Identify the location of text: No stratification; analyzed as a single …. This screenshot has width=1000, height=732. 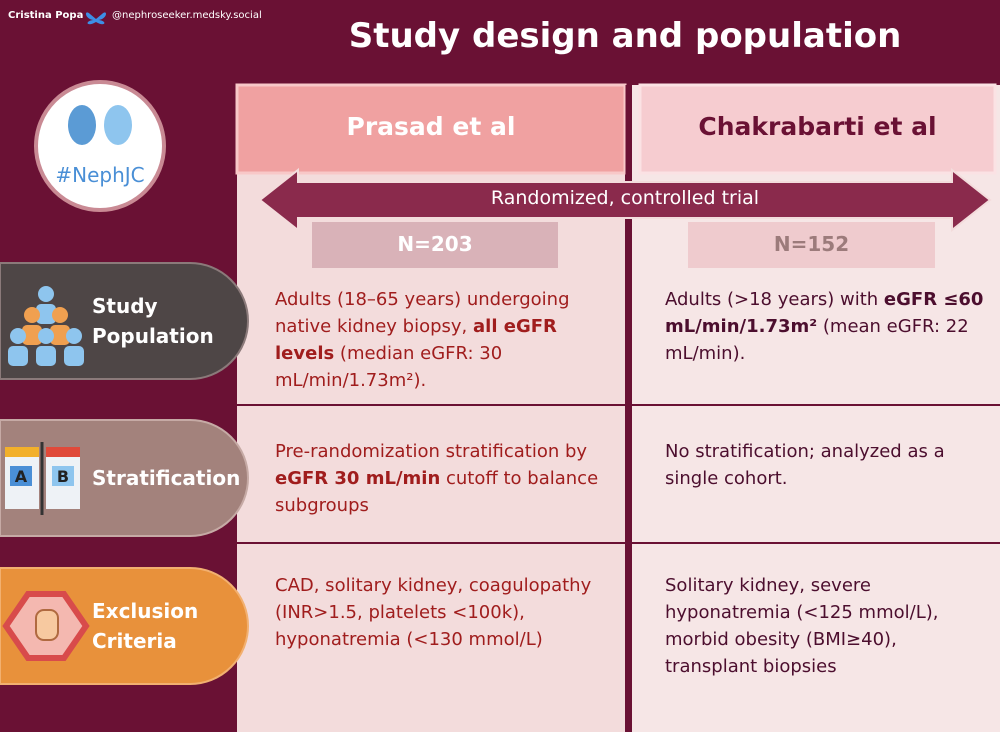
(805, 465).